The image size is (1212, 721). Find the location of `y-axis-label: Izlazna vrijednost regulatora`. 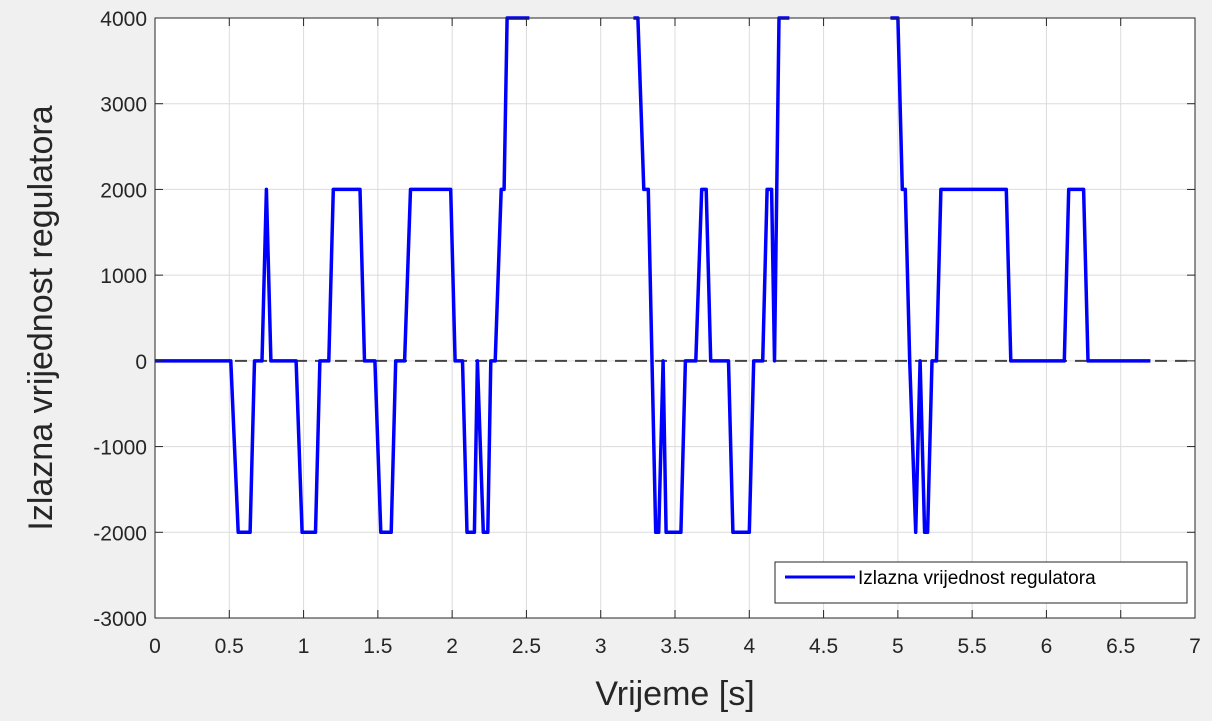

y-axis-label: Izlazna vrijednost regulatora is located at coordinates (41, 317).